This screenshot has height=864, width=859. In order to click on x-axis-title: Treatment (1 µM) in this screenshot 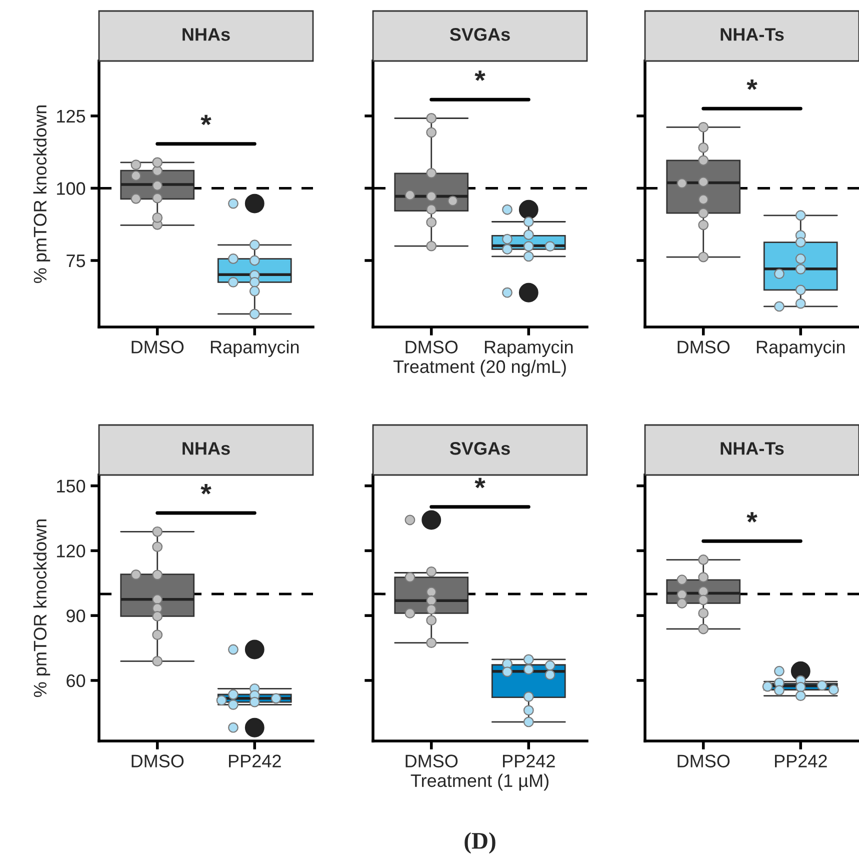, I will do `click(479, 782)`.